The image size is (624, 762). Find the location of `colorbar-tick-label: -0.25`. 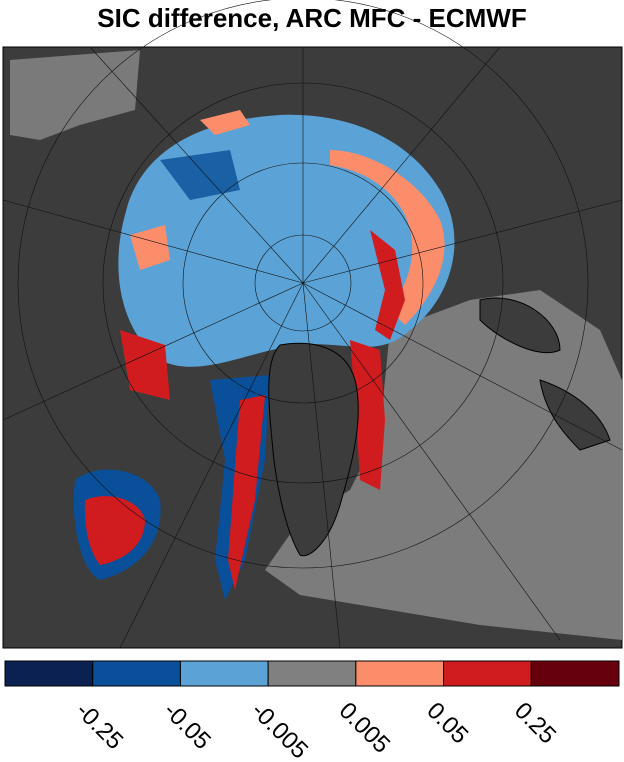

colorbar-tick-label: -0.25 is located at coordinates (99, 726).